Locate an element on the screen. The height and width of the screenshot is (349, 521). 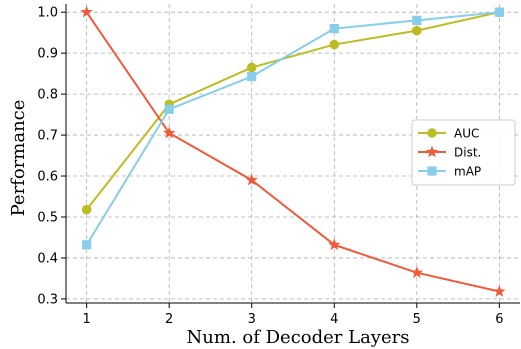
legend-box is located at coordinates (463, 152).